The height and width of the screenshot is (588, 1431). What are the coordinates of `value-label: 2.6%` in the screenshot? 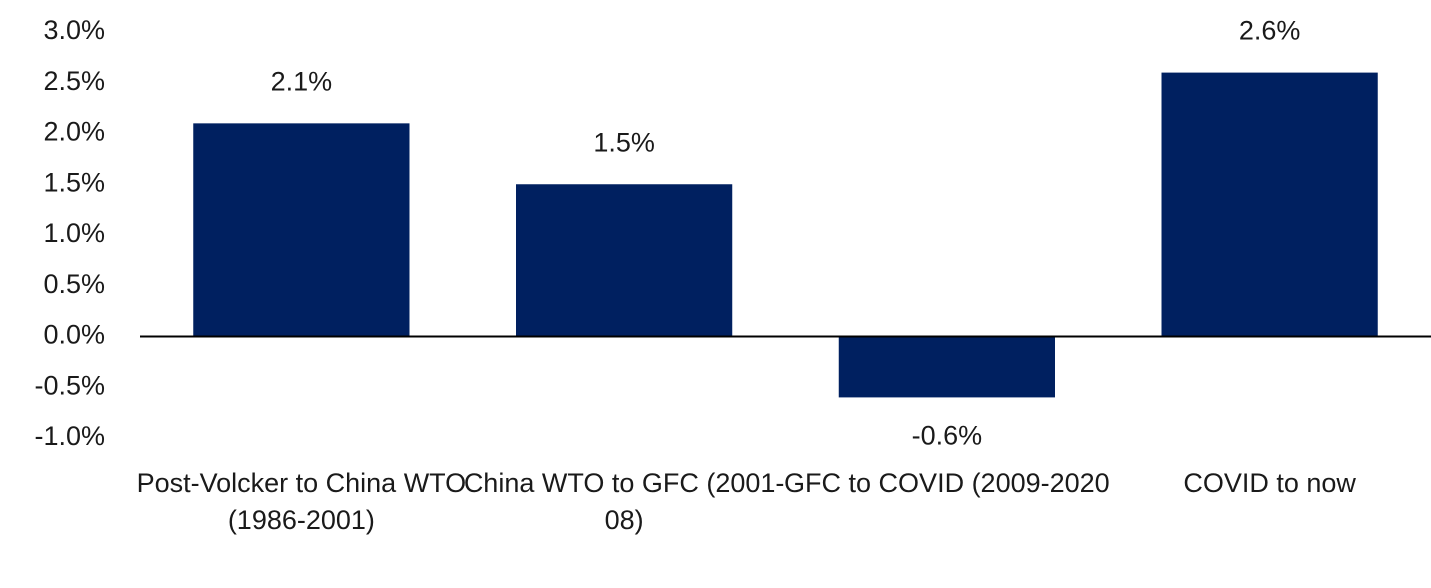 It's located at (1270, 31).